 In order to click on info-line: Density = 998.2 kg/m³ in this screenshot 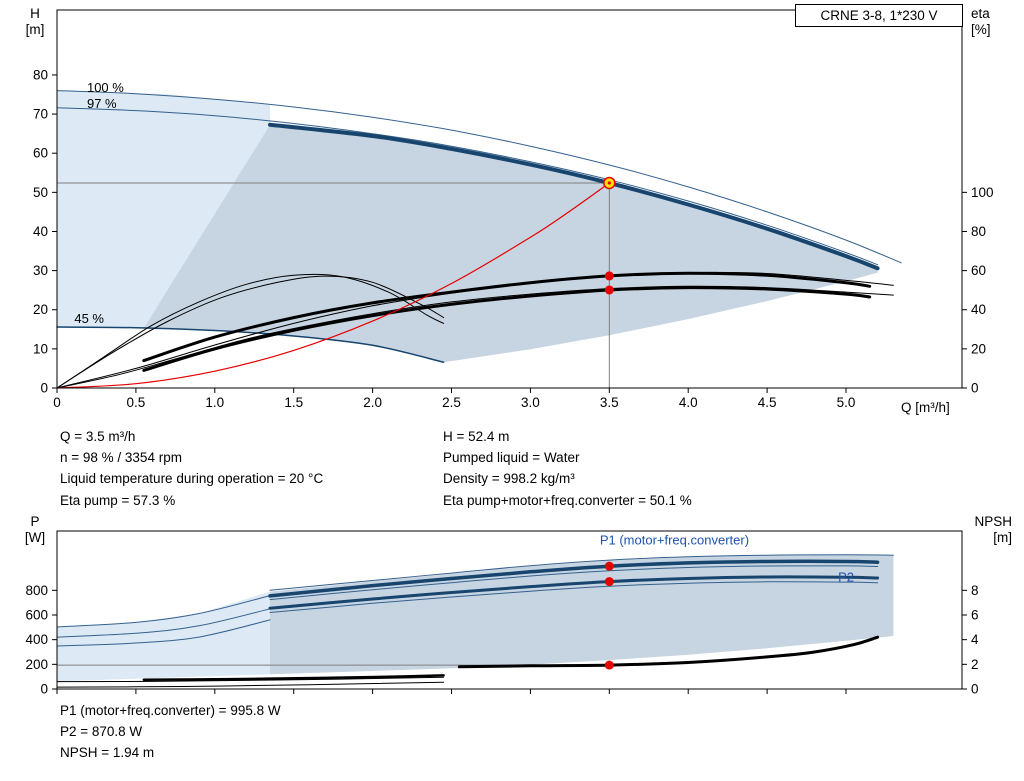, I will do `click(509, 479)`.